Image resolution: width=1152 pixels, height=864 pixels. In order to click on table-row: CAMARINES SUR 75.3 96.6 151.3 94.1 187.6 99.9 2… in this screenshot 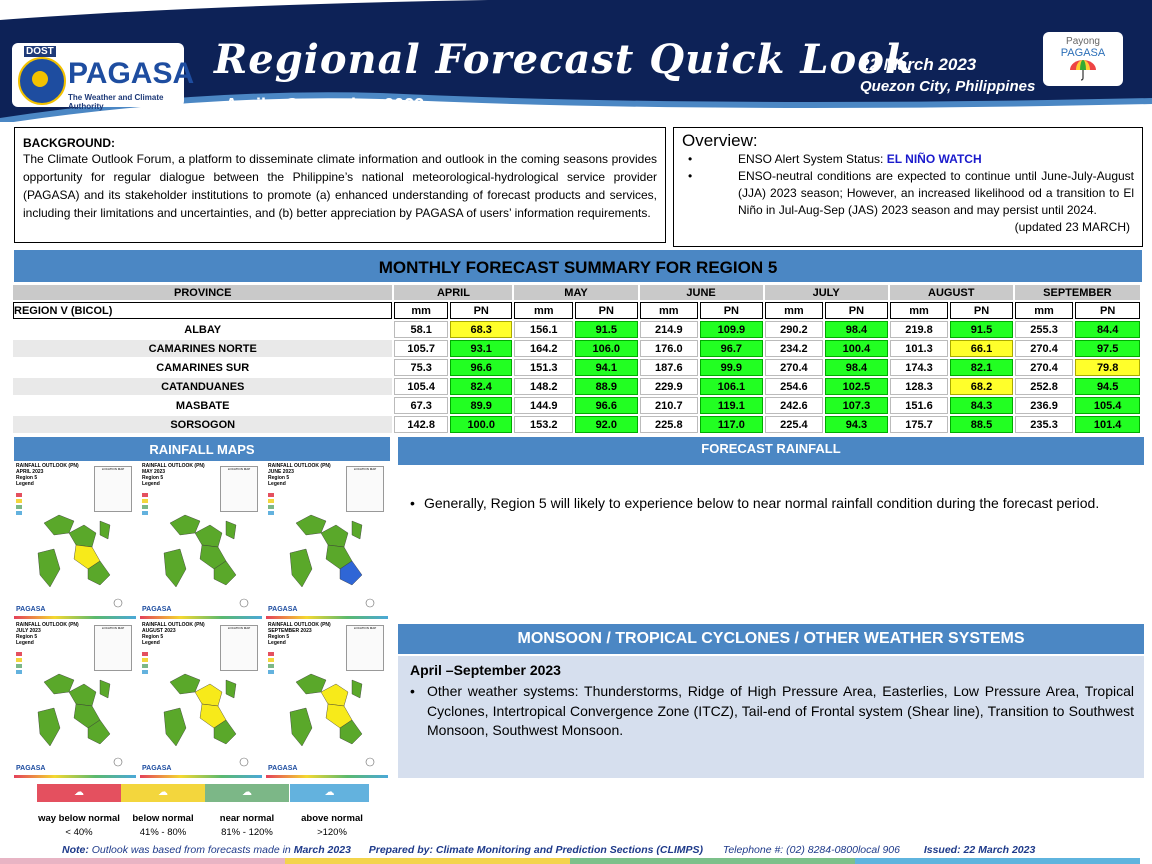, I will do `click(576, 367)`.